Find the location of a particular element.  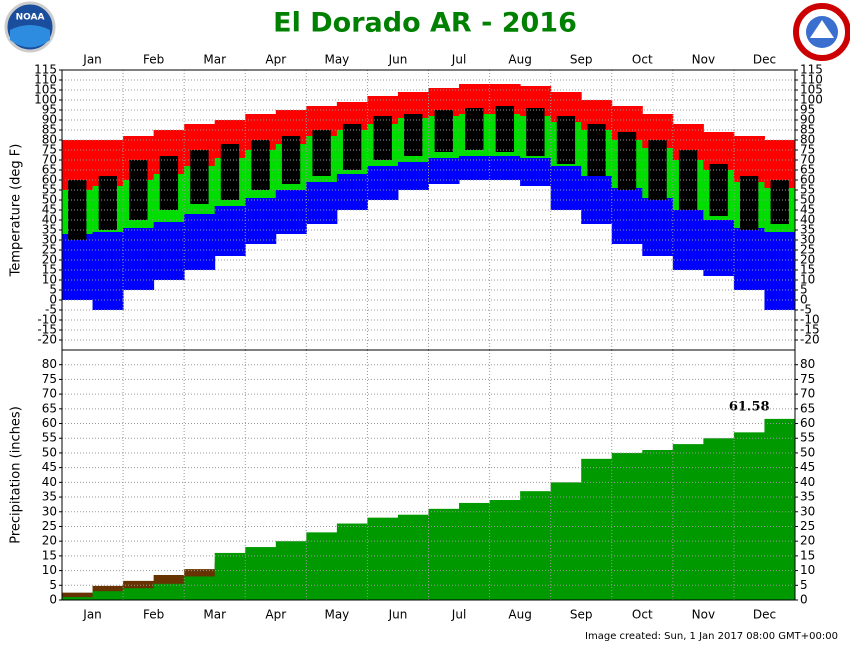

logo-text: NOAA is located at coordinates (30, 18).